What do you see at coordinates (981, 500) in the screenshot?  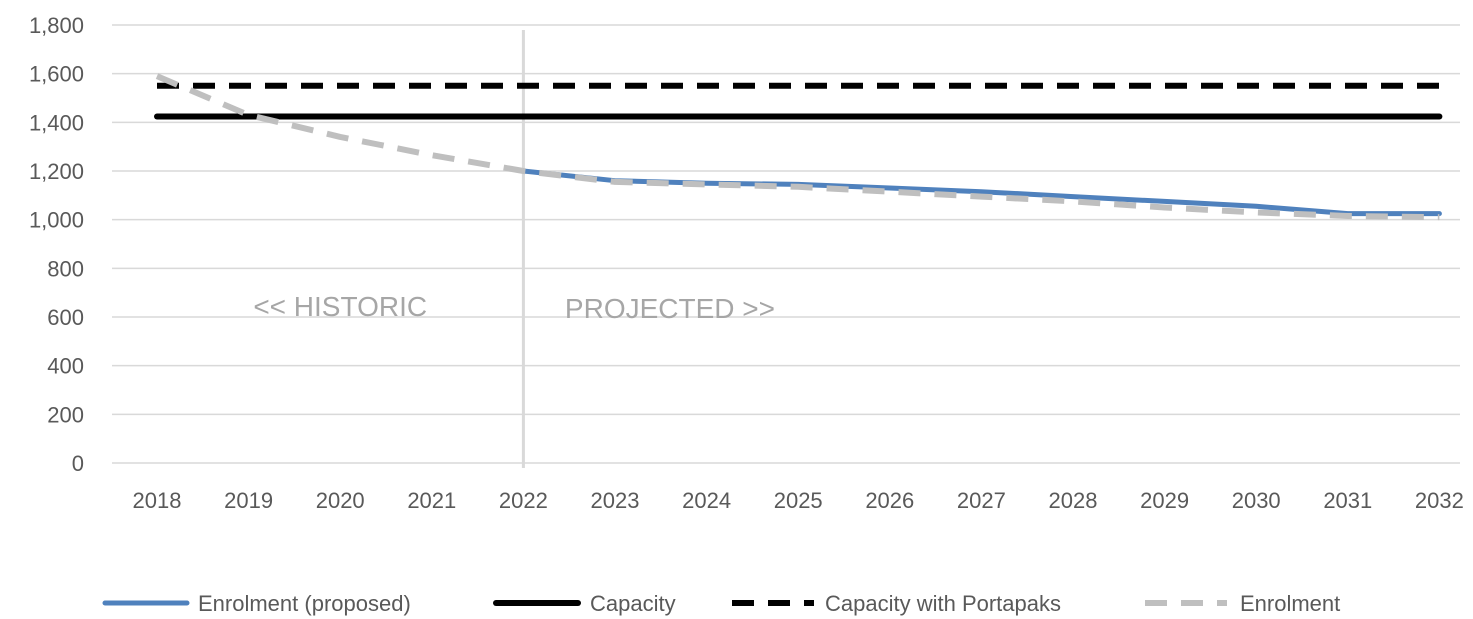 I see `x-tick-label: 2027` at bounding box center [981, 500].